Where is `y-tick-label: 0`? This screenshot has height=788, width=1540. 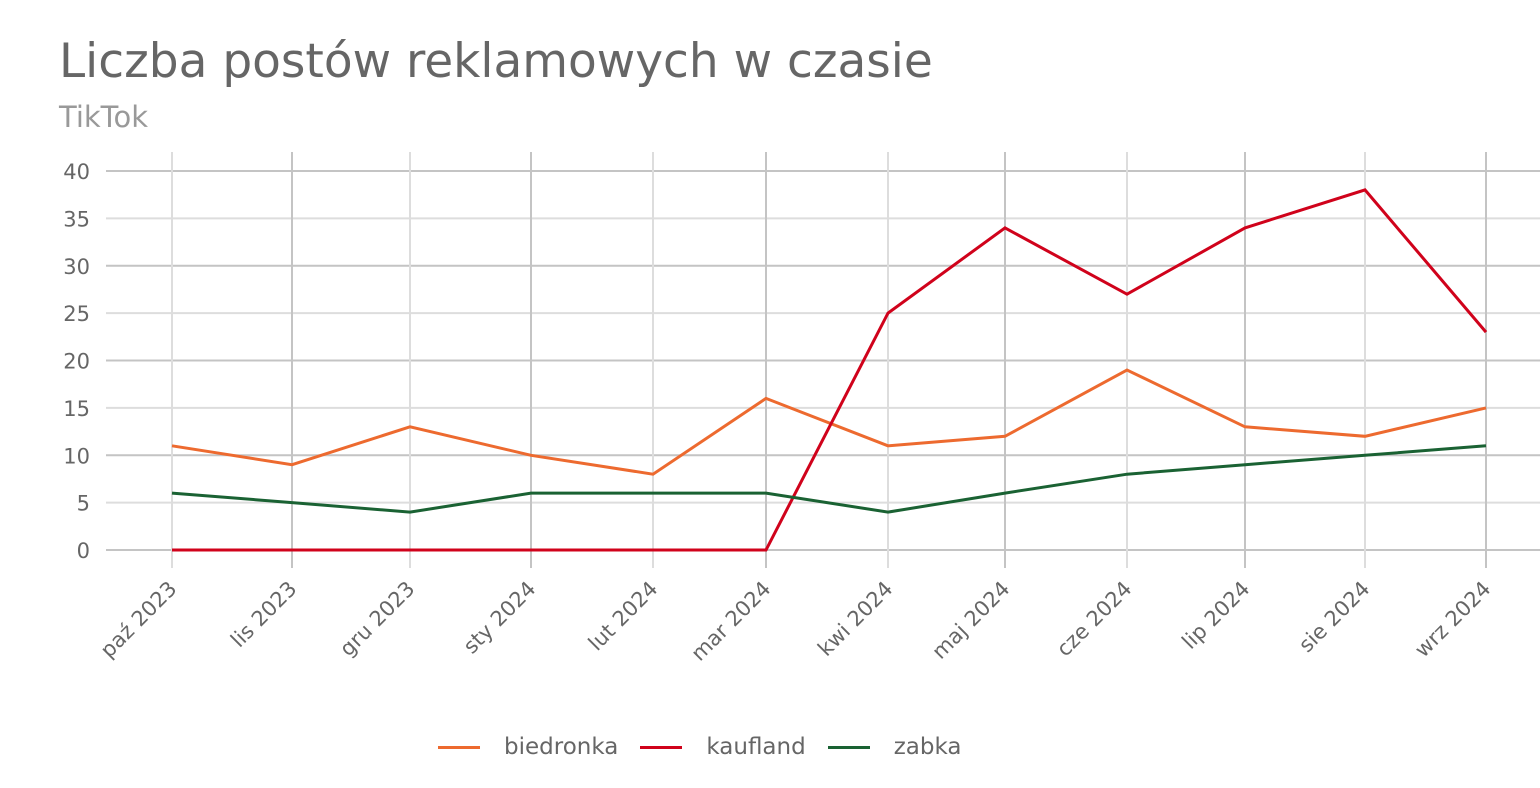
y-tick-label: 0 is located at coordinates (83, 551).